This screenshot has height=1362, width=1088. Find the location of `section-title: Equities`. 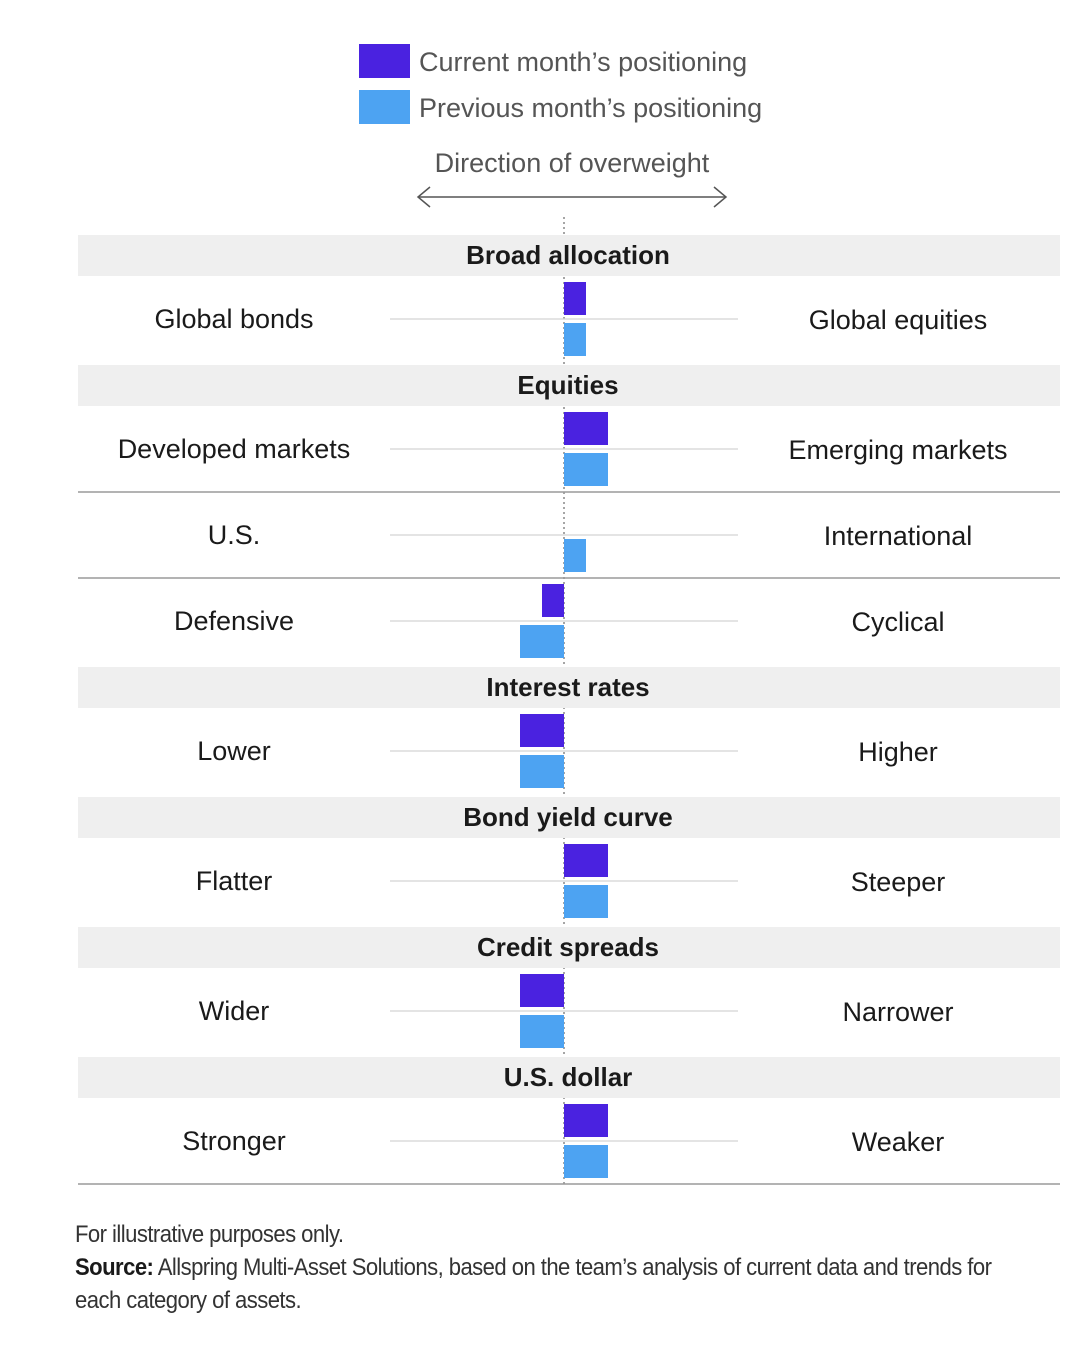

section-title: Equities is located at coordinates (567, 385).